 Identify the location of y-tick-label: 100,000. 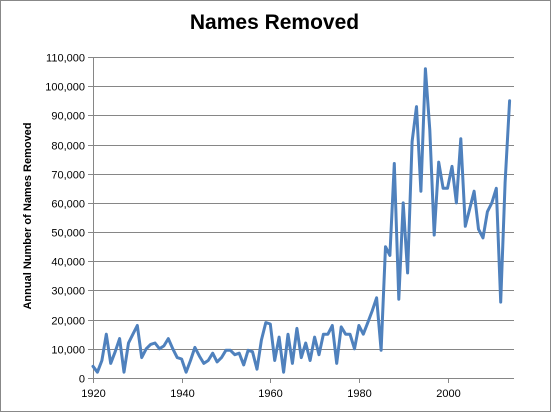
(65, 88).